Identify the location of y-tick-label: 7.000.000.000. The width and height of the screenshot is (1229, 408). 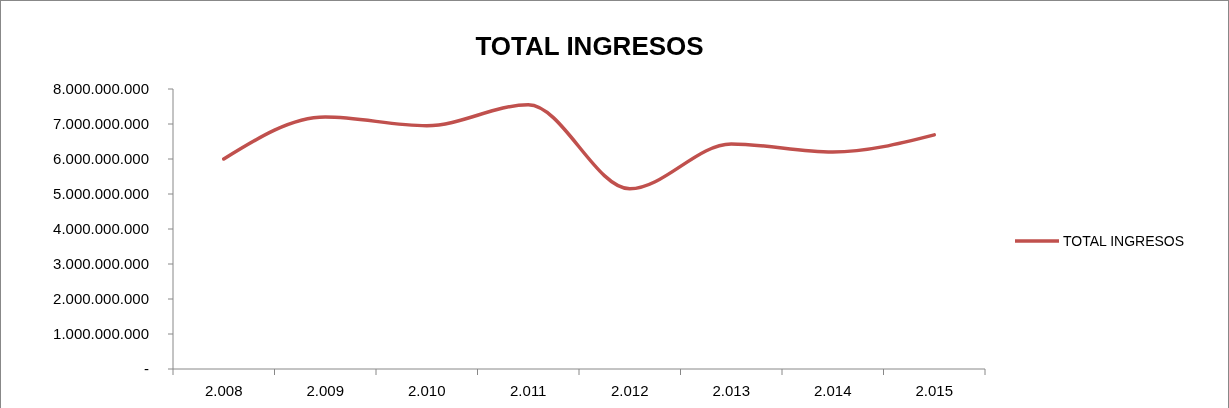
(101, 124).